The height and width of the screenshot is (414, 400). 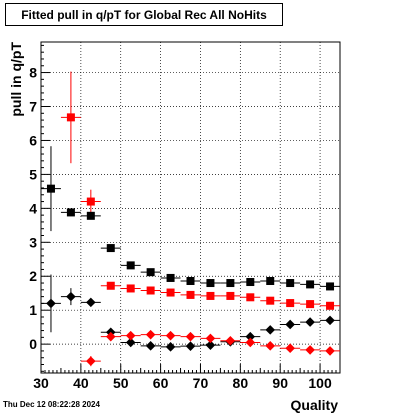 What do you see at coordinates (51, 404) in the screenshot?
I see `timestamp: Thu Dec 12 08:22:28 2024` at bounding box center [51, 404].